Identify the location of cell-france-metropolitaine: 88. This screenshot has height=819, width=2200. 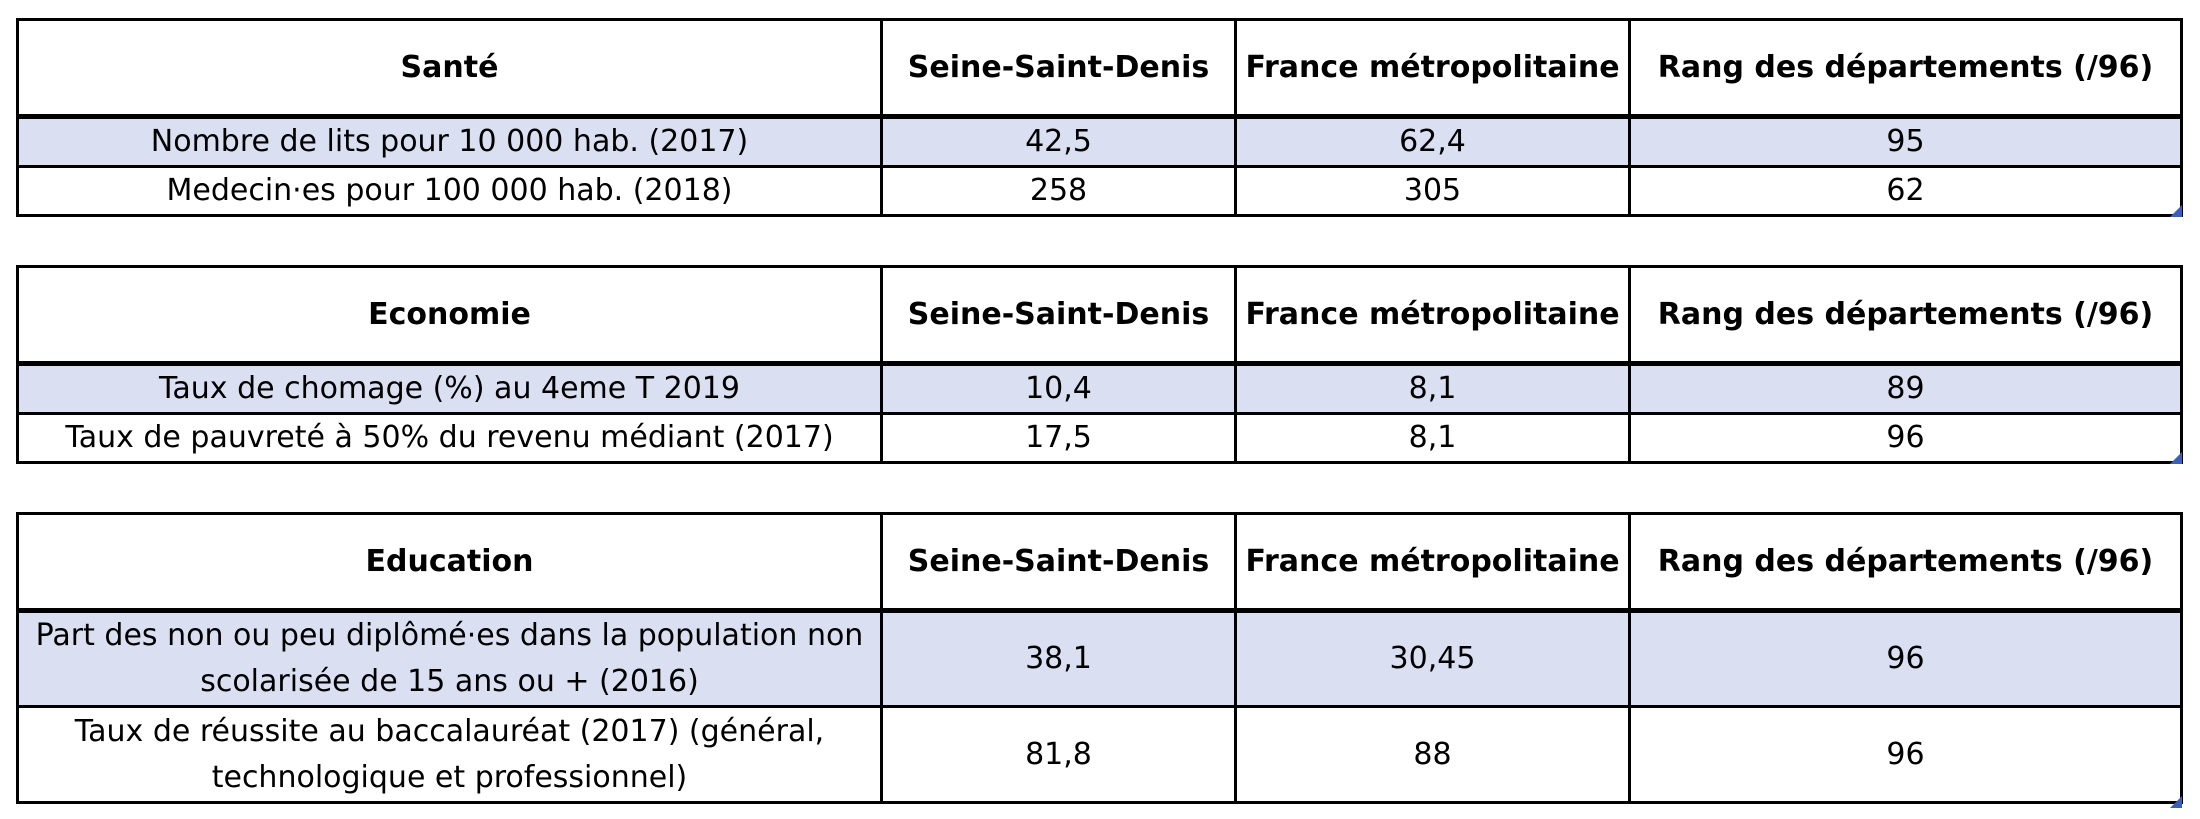
(1432, 754).